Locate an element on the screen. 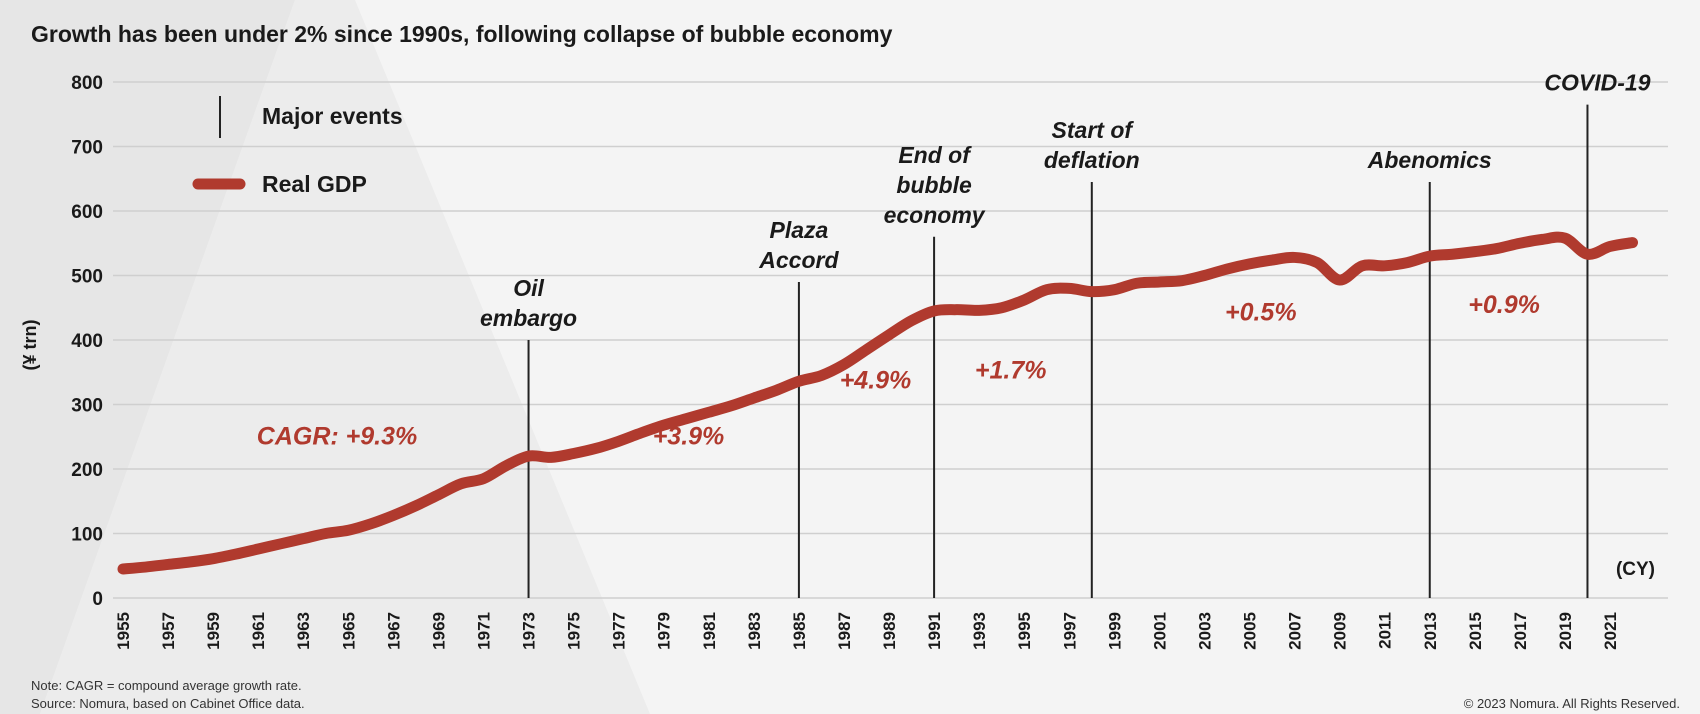 This screenshot has height=714, width=1700. copyright: © 2023 Nomura. All Rights Reserved. is located at coordinates (1572, 703).